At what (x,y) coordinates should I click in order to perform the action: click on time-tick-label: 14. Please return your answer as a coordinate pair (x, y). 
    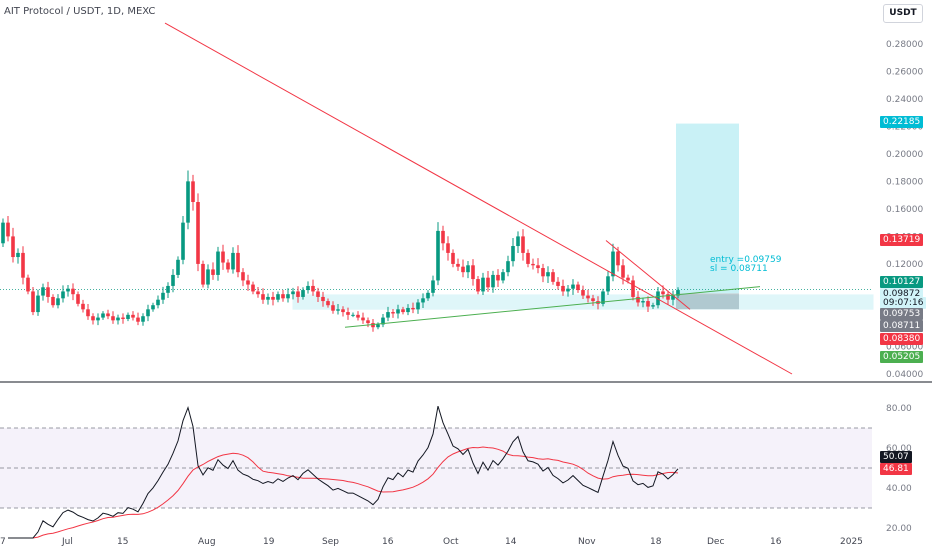
    Looking at the image, I should click on (511, 542).